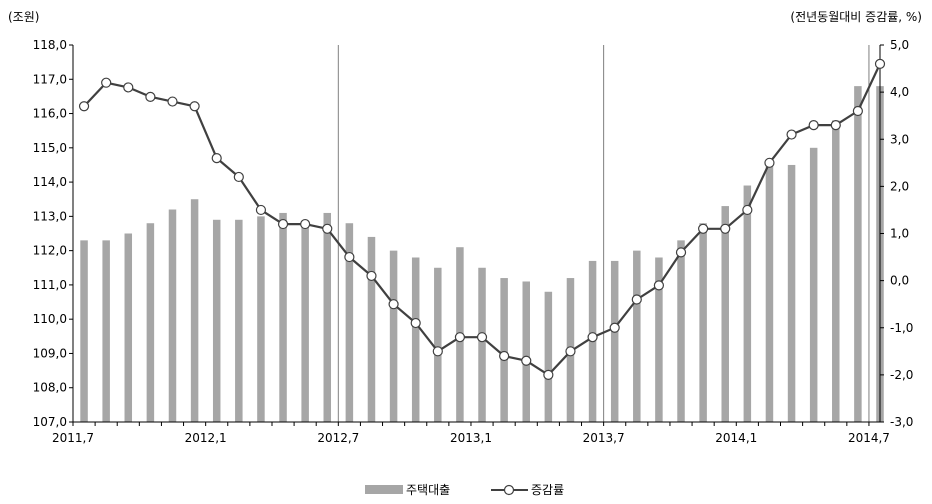  I want to click on point-2013.10, so click(681, 252).